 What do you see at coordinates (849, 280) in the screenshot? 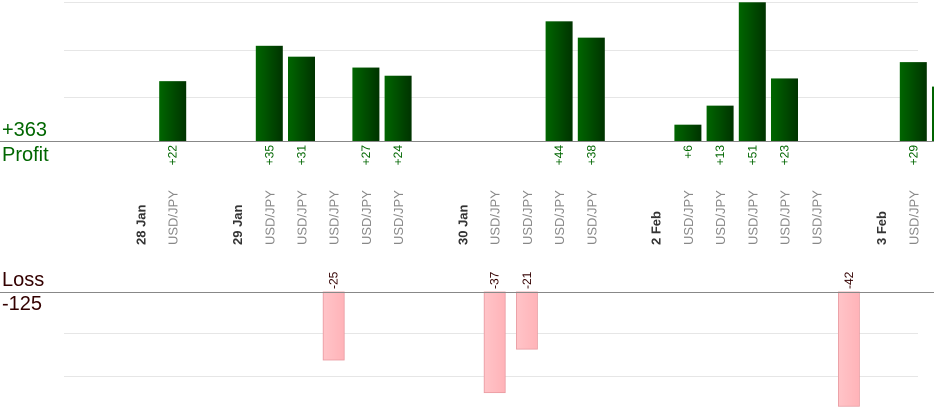
I see `loss-value-label: -42` at bounding box center [849, 280].